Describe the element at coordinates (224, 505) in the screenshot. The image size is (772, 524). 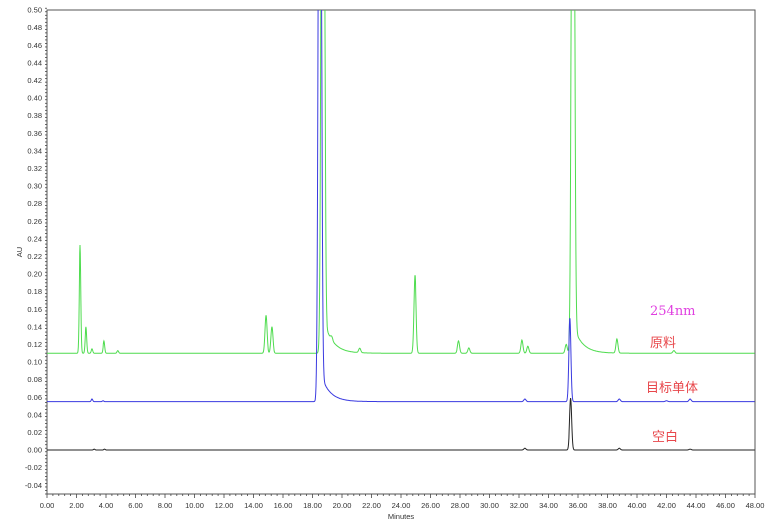
I see `x-tick-label: 12.00` at that location.